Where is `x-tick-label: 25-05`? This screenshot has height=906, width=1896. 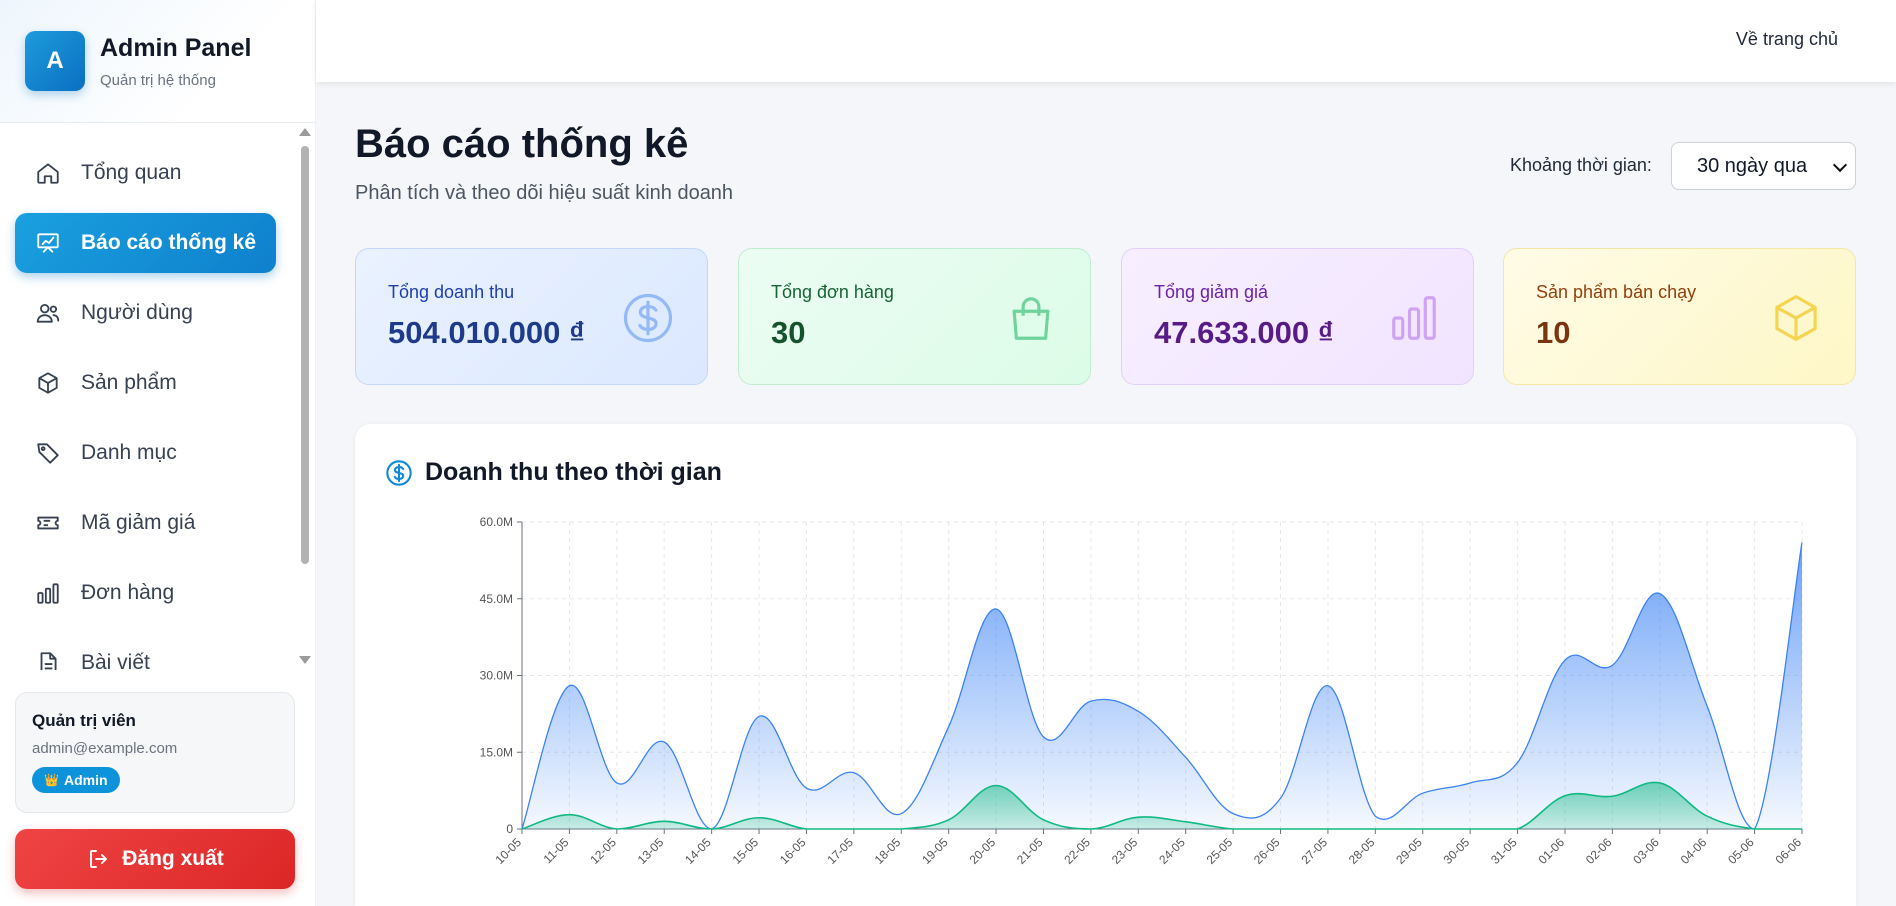 x-tick-label: 25-05 is located at coordinates (1220, 851).